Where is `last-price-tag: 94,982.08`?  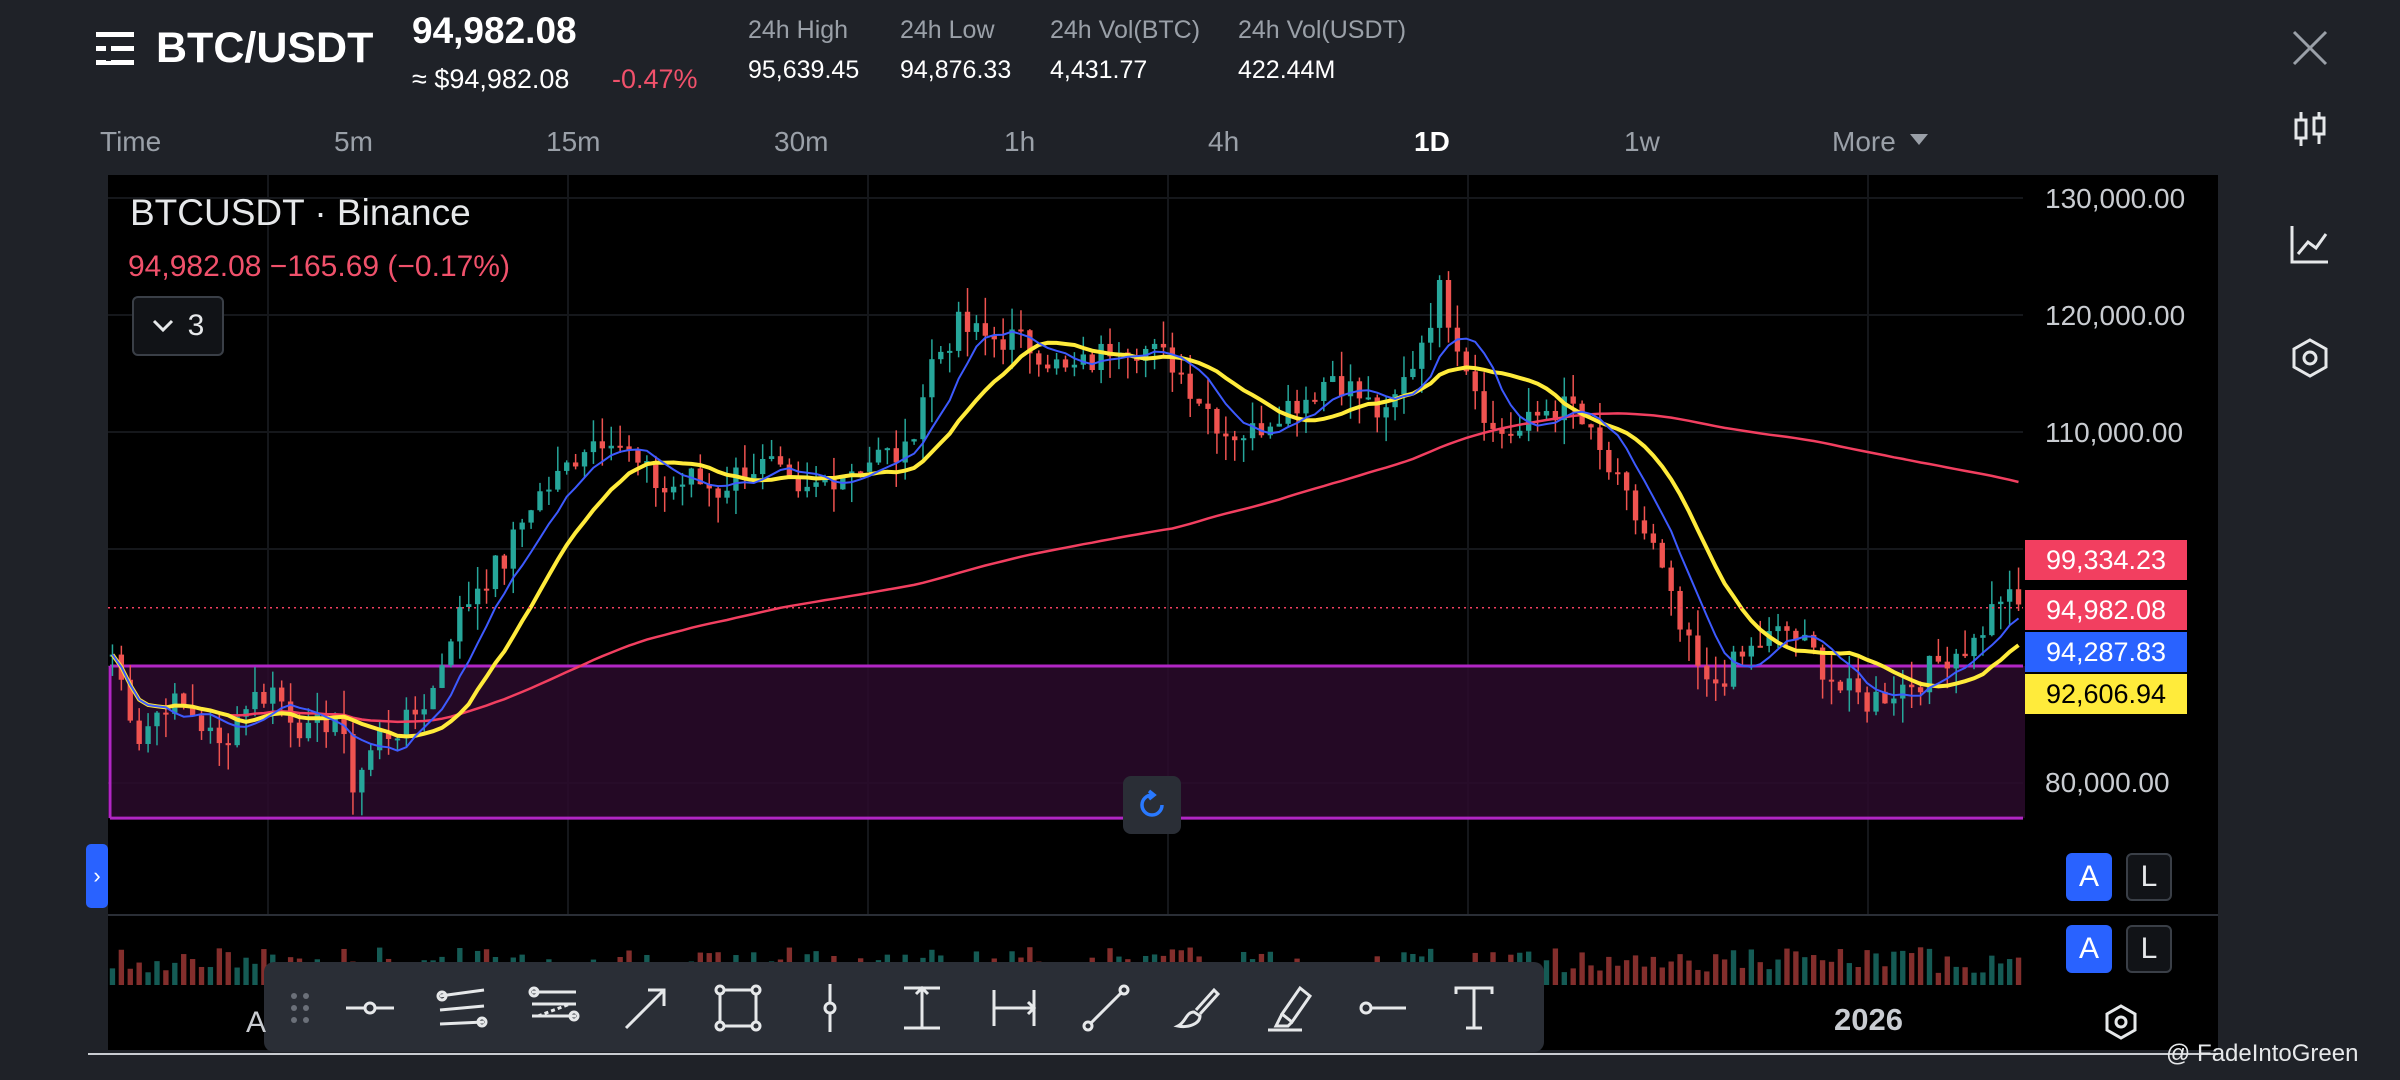 last-price-tag: 94,982.08 is located at coordinates (2106, 610).